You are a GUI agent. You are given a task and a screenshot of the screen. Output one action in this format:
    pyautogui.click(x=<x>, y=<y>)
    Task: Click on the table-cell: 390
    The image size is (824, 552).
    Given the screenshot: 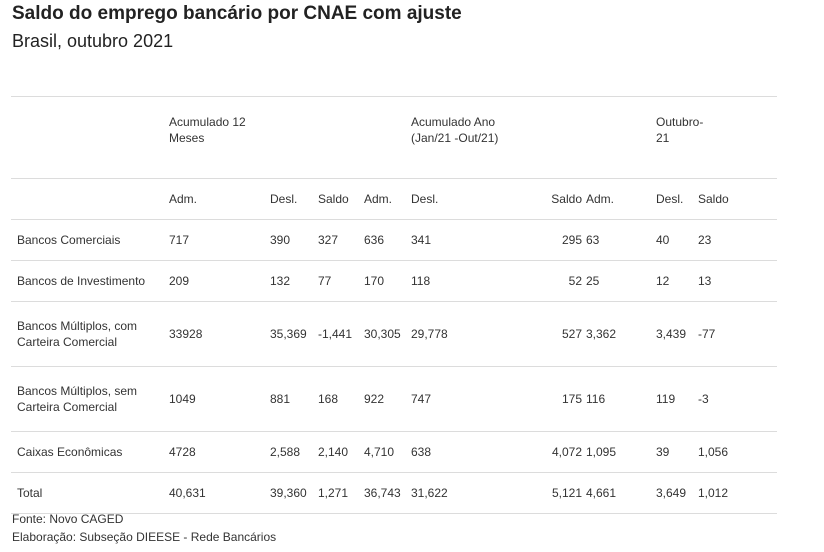 What is the action you would take?
    pyautogui.click(x=294, y=240)
    